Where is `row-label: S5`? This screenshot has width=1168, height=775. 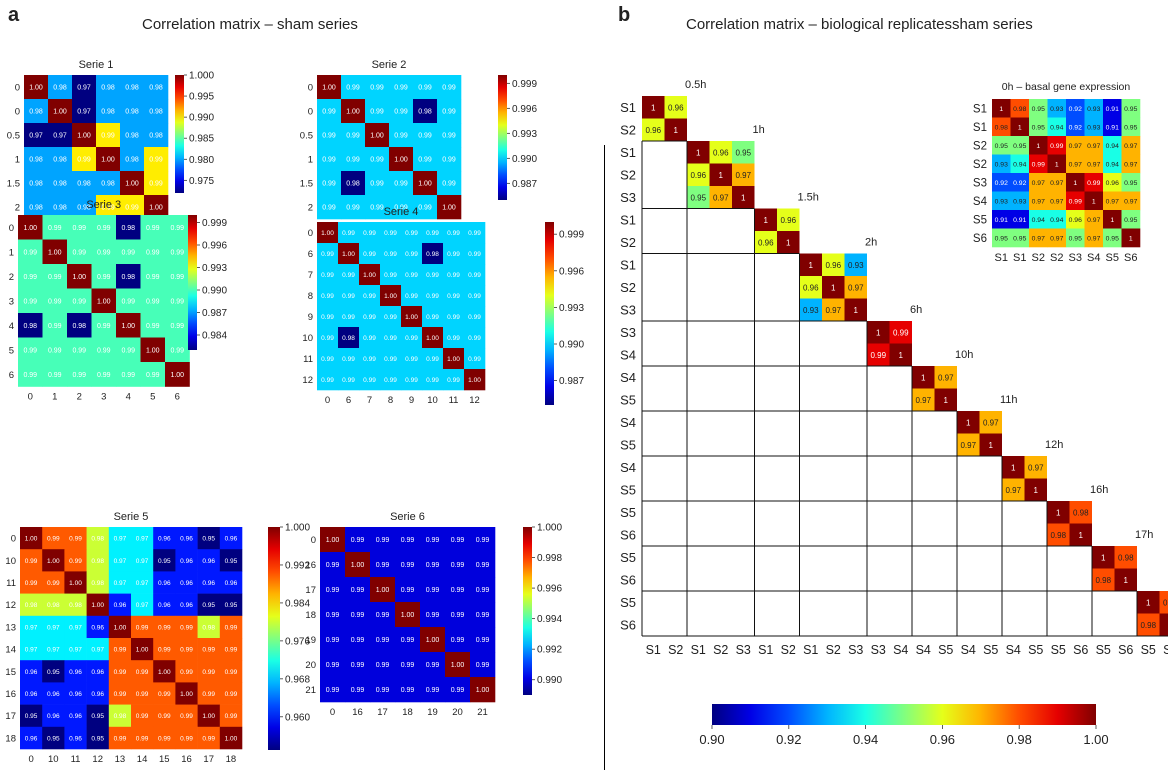 row-label: S5 is located at coordinates (628, 489).